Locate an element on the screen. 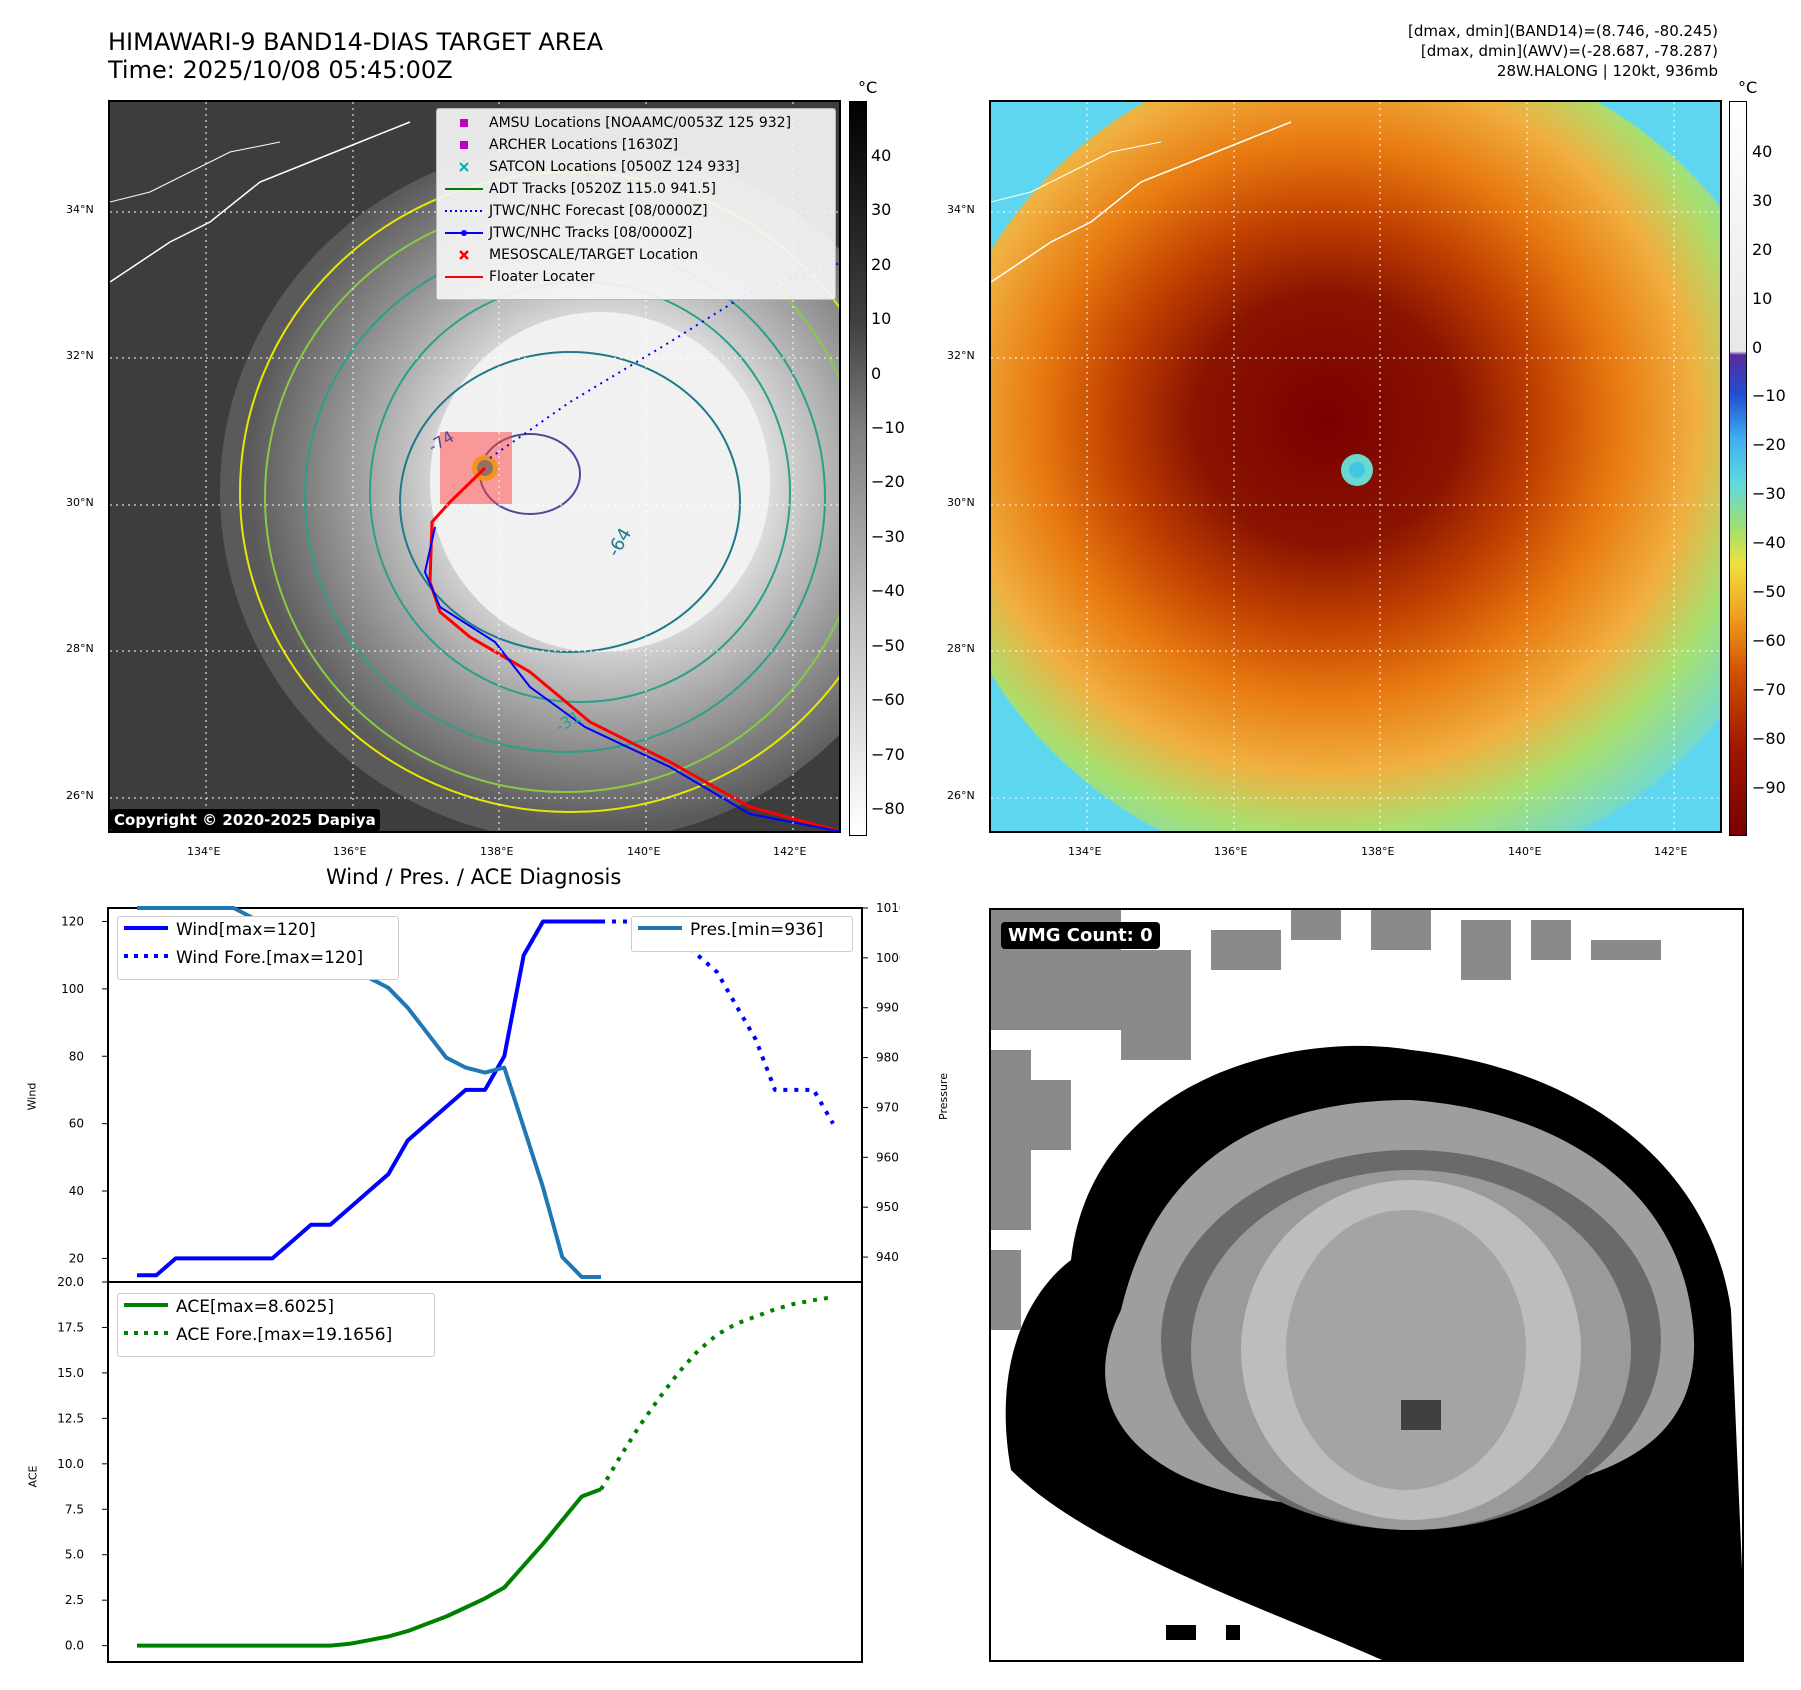 The image size is (1801, 1690). wind-tick-label: 80 is located at coordinates (76, 1056).